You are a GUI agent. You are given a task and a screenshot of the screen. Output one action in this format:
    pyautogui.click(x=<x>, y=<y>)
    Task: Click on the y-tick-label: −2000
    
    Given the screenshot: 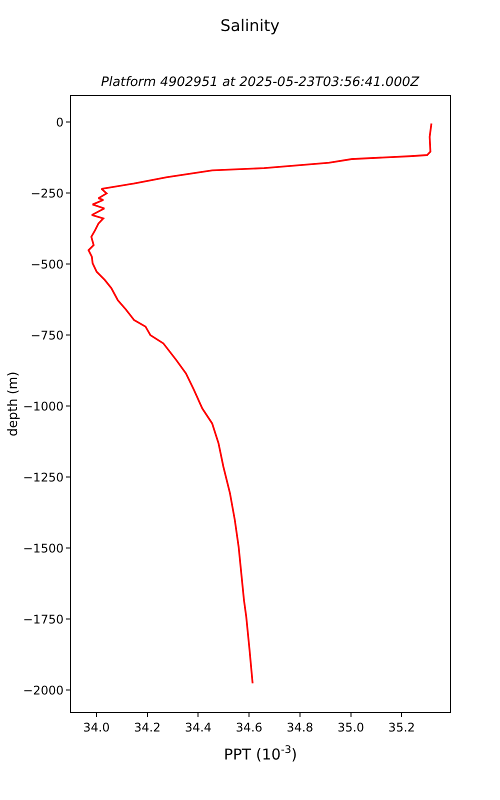 What is the action you would take?
    pyautogui.click(x=43, y=690)
    